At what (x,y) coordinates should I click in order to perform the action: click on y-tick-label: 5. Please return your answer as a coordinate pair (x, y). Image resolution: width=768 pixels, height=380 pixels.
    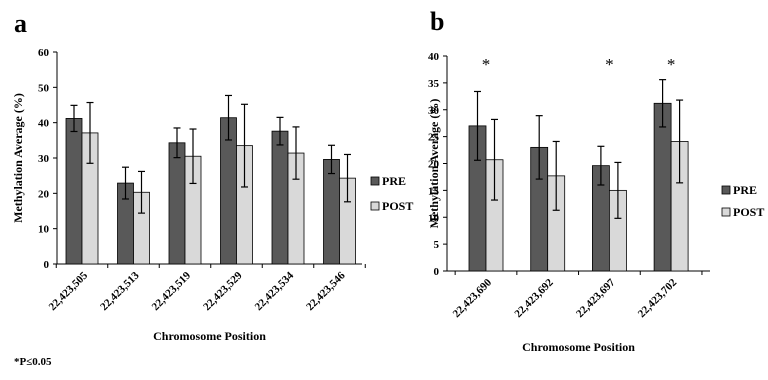
    Looking at the image, I should click on (437, 245).